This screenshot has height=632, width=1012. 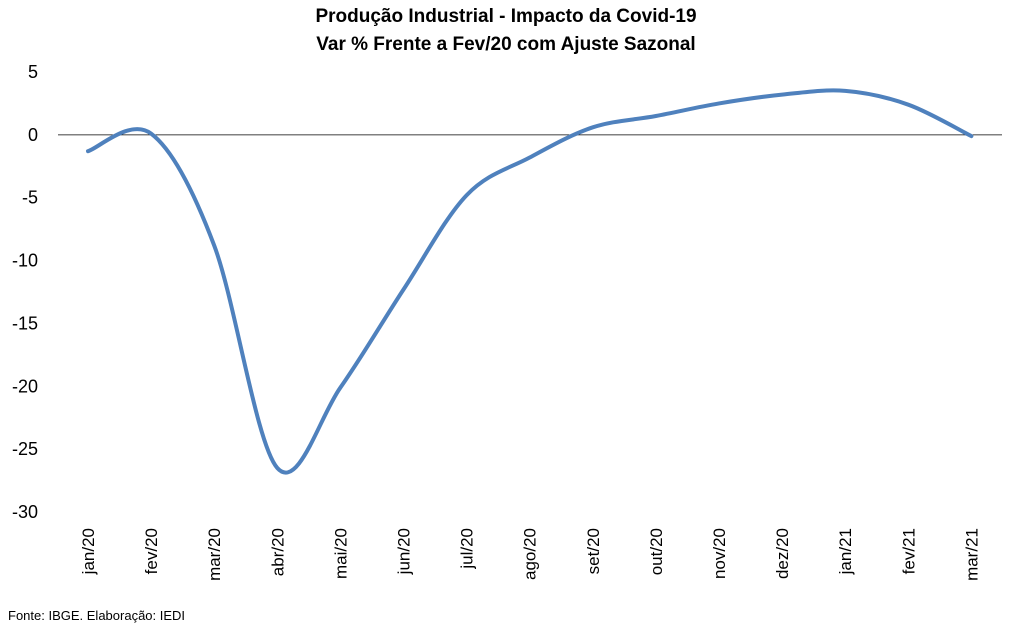 I want to click on x-tick-label: out/20, so click(x=656, y=551).